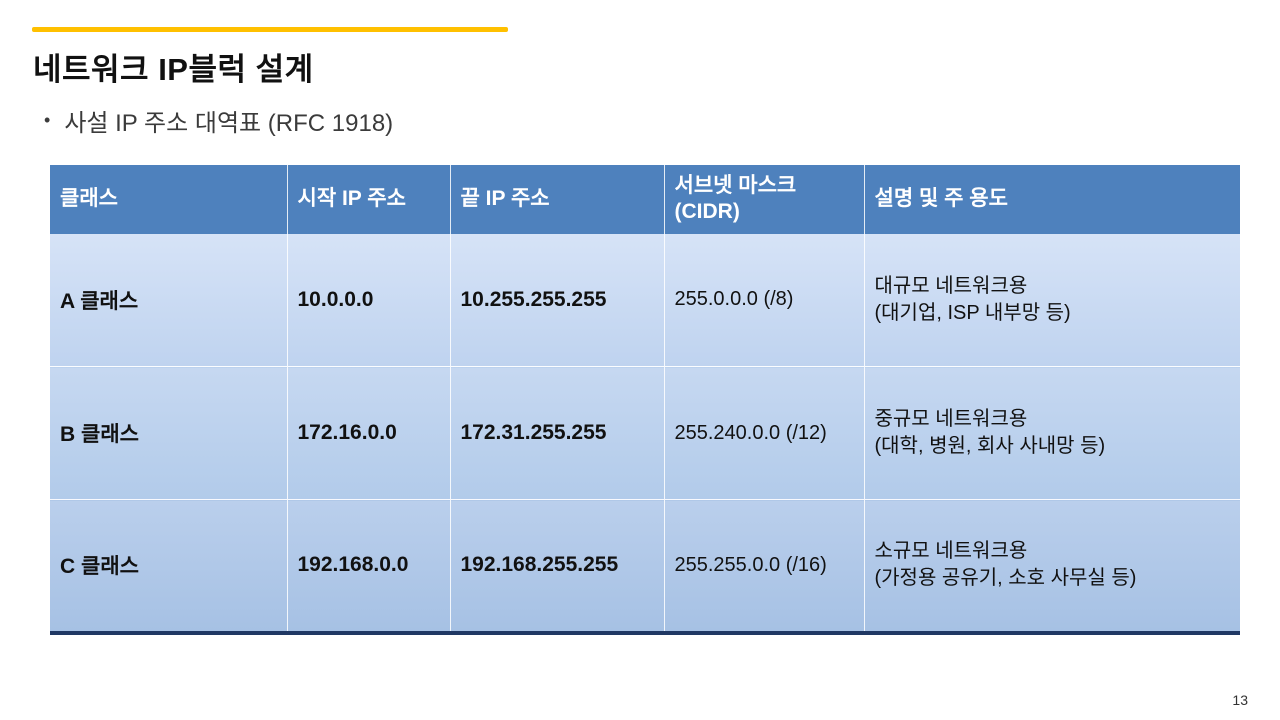 The height and width of the screenshot is (720, 1280). I want to click on cell-class: C 클래스, so click(168, 566).